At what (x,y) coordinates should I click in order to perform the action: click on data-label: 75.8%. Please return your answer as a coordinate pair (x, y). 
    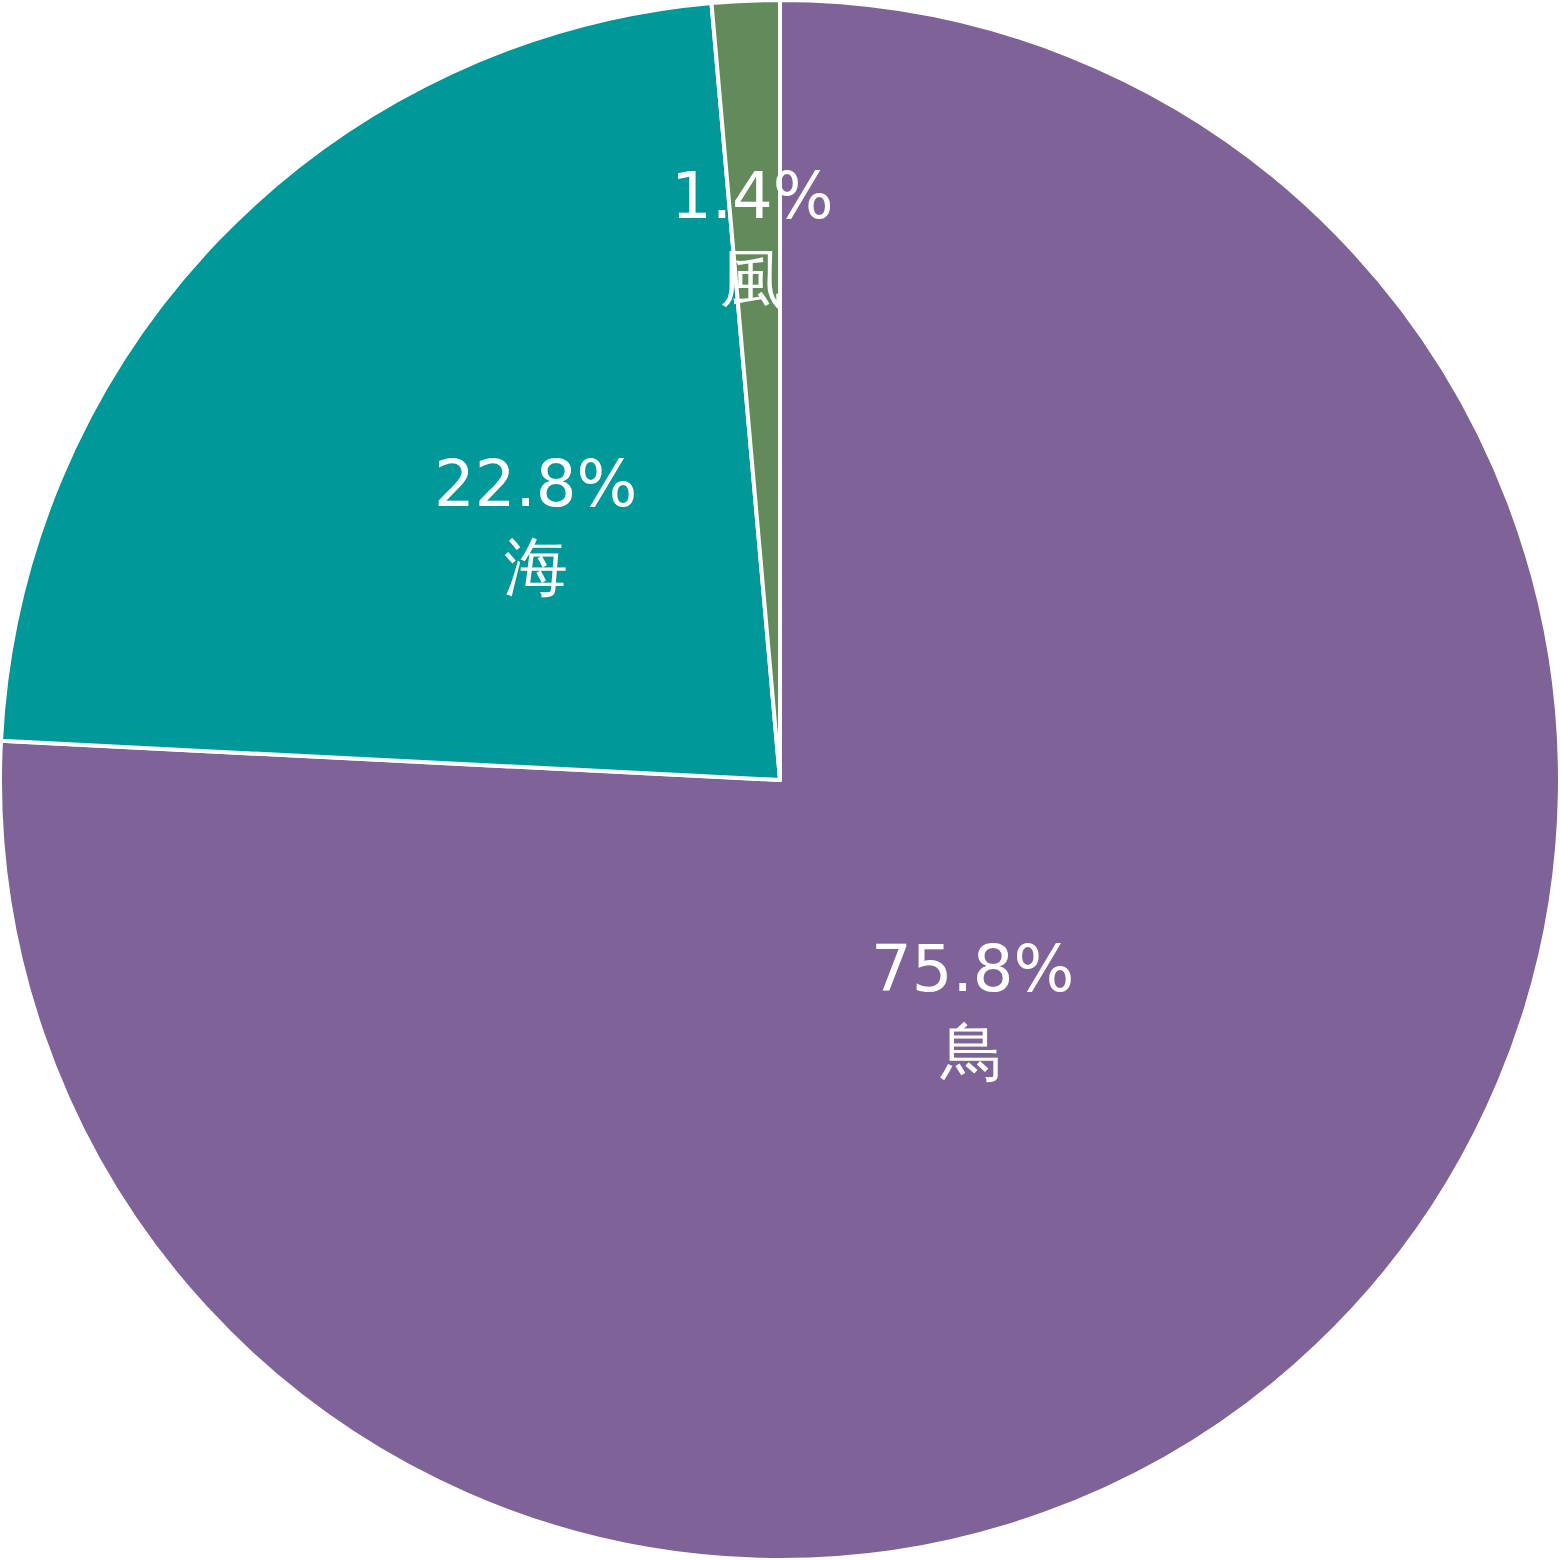
    Looking at the image, I should click on (973, 969).